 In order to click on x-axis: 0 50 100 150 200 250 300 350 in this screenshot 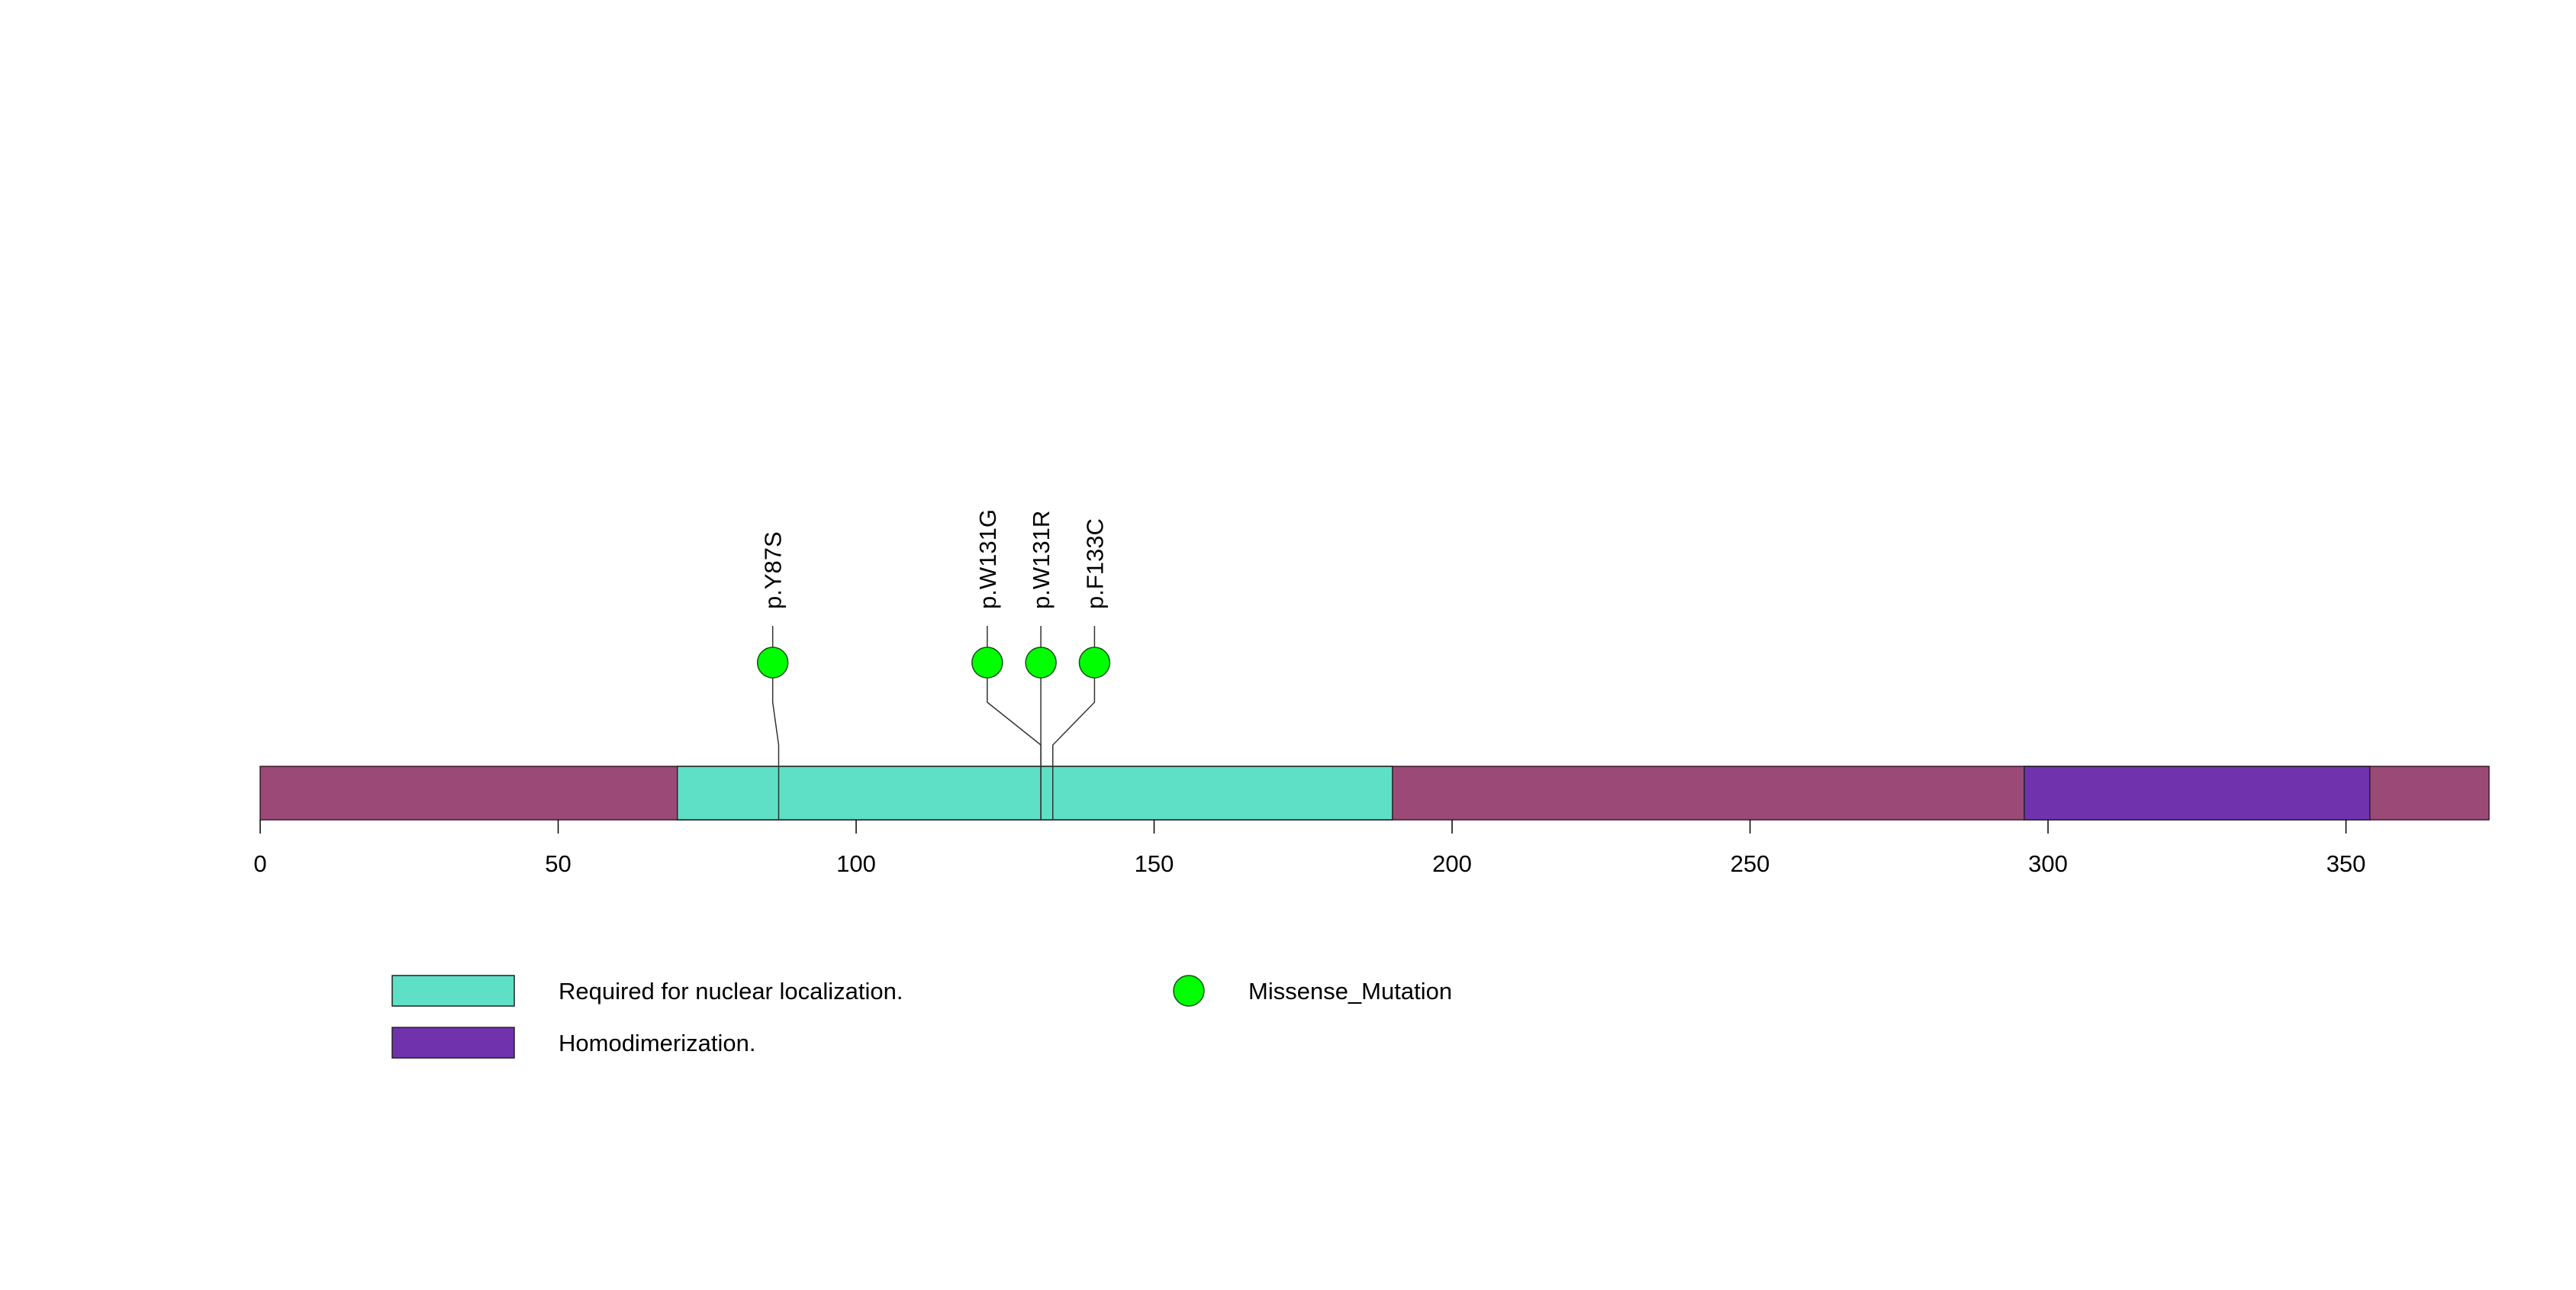, I will do `click(1309, 848)`.